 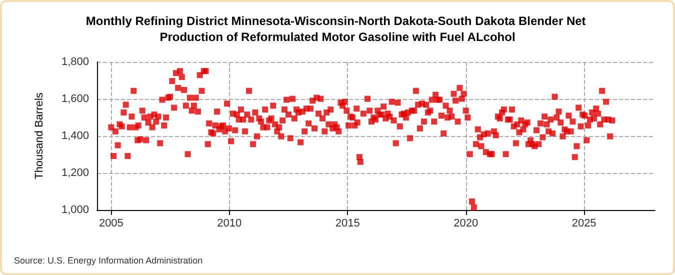 What do you see at coordinates (75, 210) in the screenshot?
I see `y-tick-label: 1,000` at bounding box center [75, 210].